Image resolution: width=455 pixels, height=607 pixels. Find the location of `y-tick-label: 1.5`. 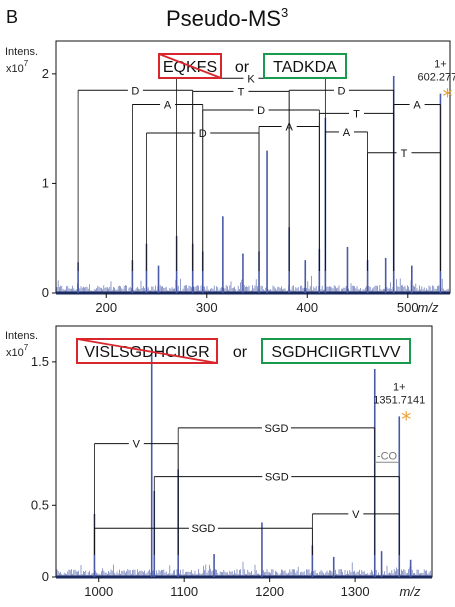

y-tick-label: 1.5 is located at coordinates (40, 361).